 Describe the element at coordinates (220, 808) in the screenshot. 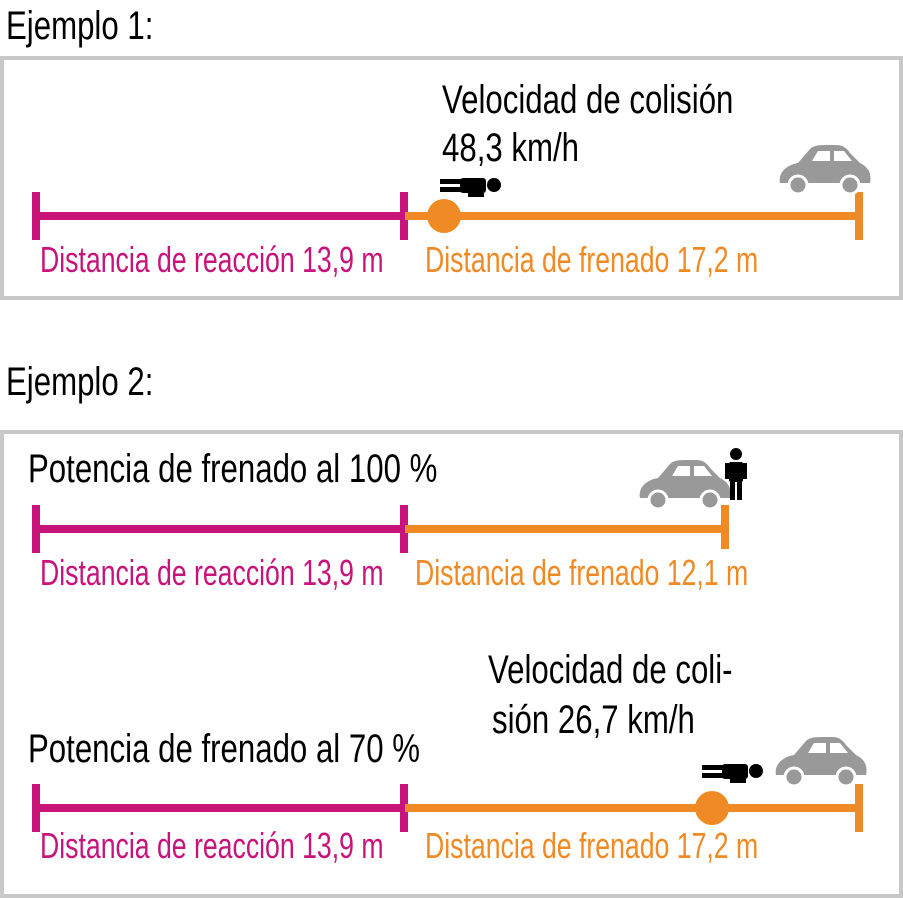

I see `case70-reaction-bar` at that location.